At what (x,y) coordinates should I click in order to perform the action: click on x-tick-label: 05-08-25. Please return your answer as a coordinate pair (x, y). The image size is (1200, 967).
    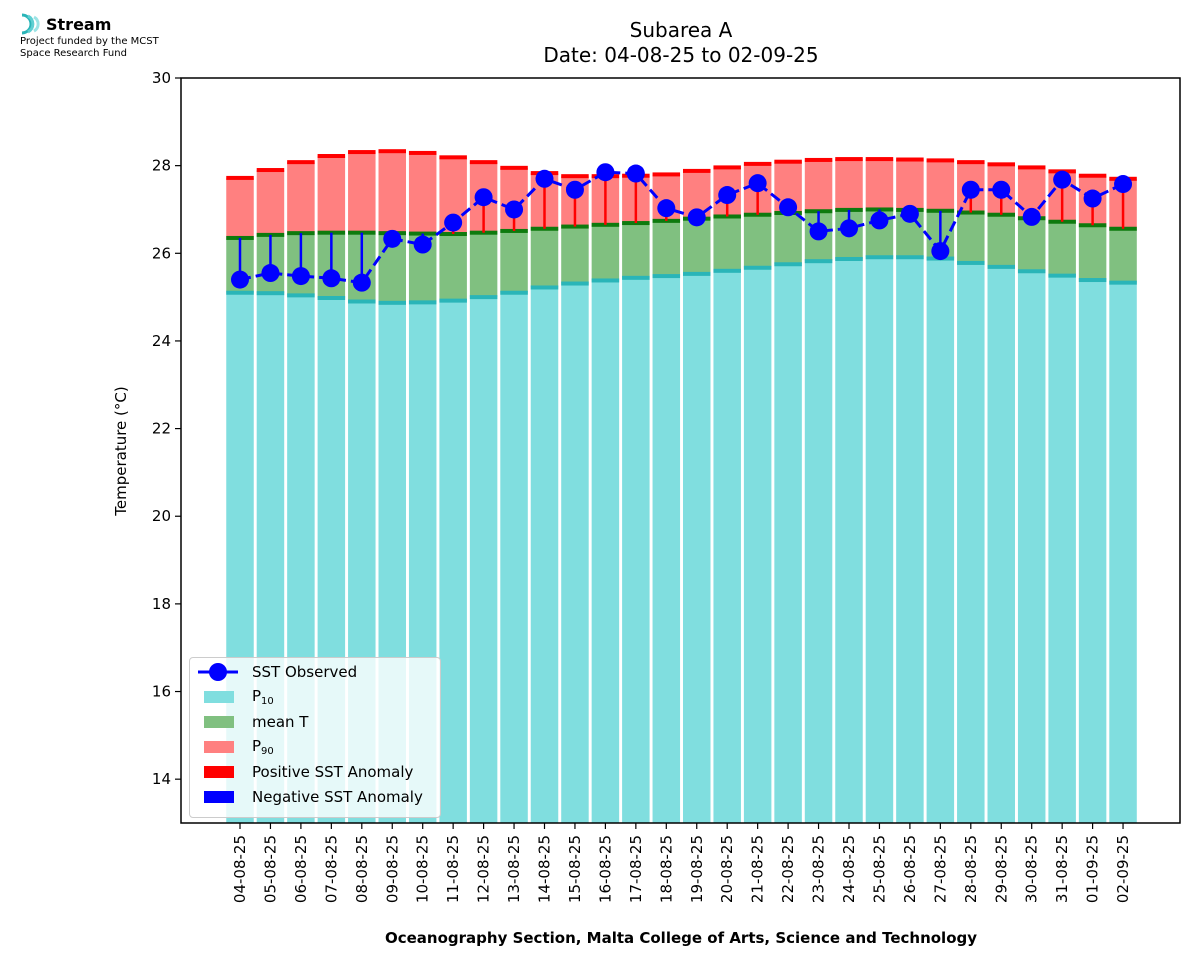
    Looking at the image, I should click on (270, 869).